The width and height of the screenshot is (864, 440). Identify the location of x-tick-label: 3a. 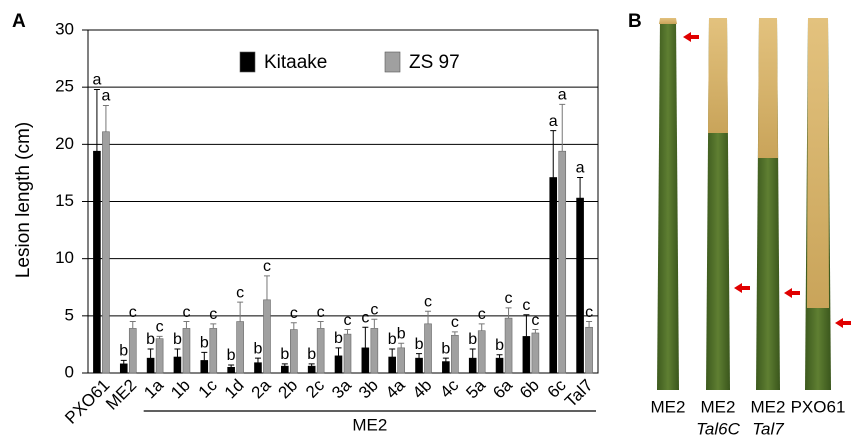
(341, 388).